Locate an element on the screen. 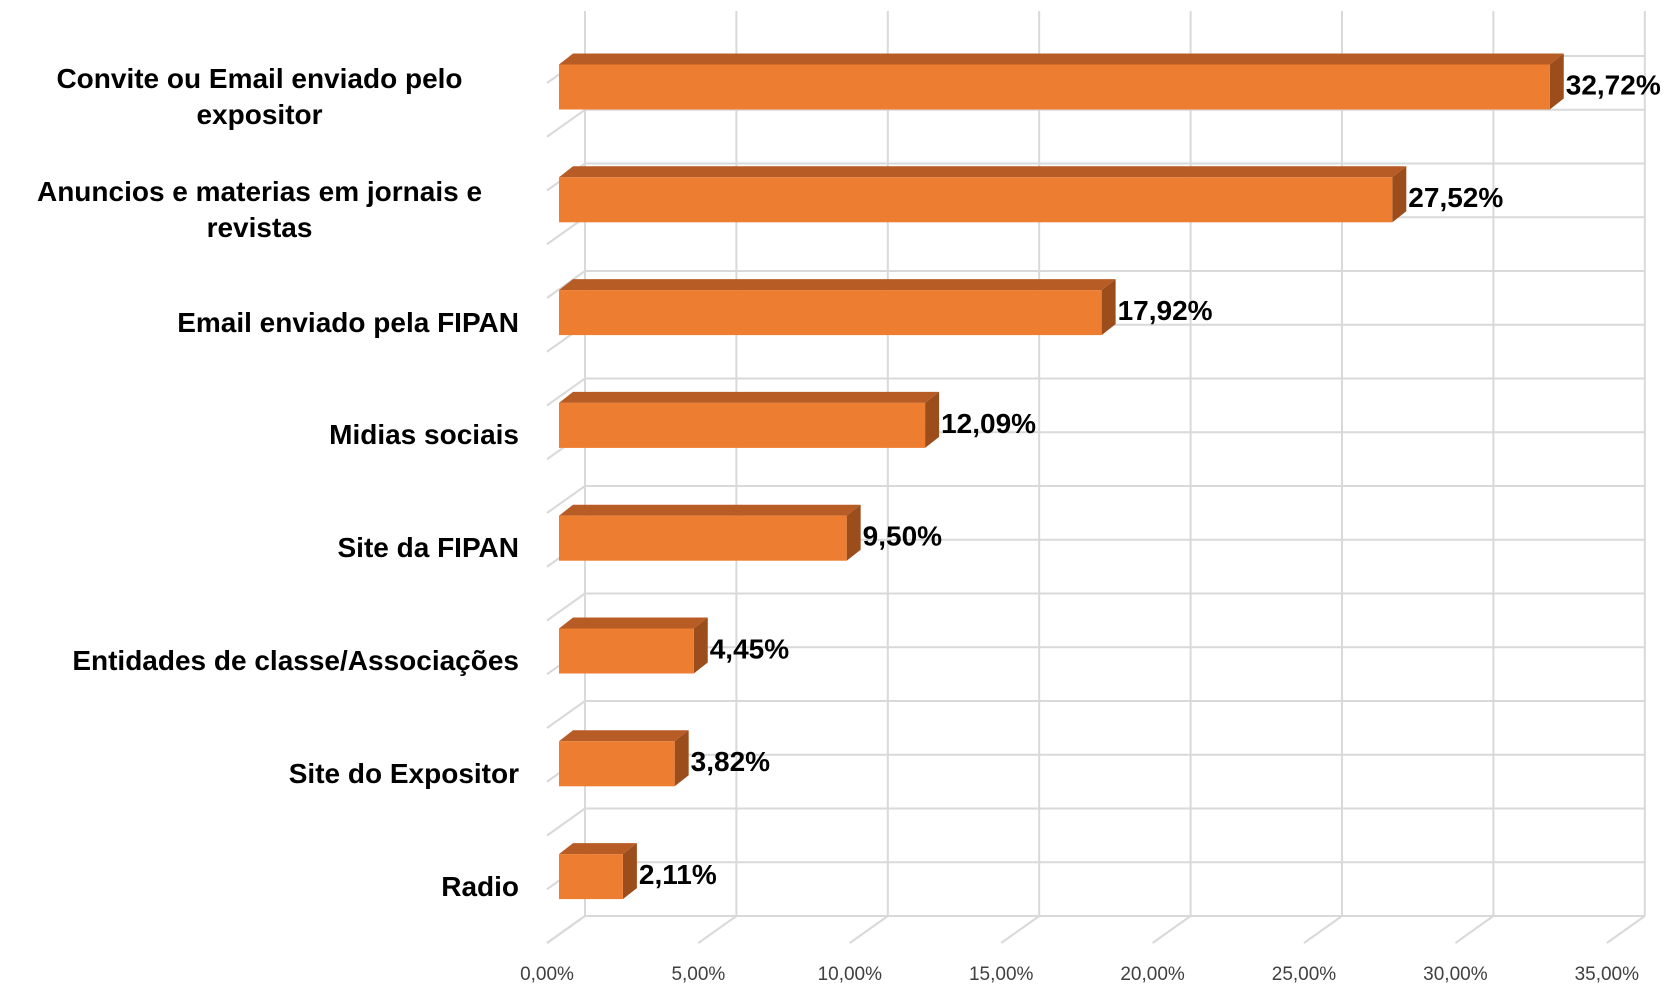 The width and height of the screenshot is (1676, 985). category-text: Email enviado pela FIPAN is located at coordinates (348, 322).